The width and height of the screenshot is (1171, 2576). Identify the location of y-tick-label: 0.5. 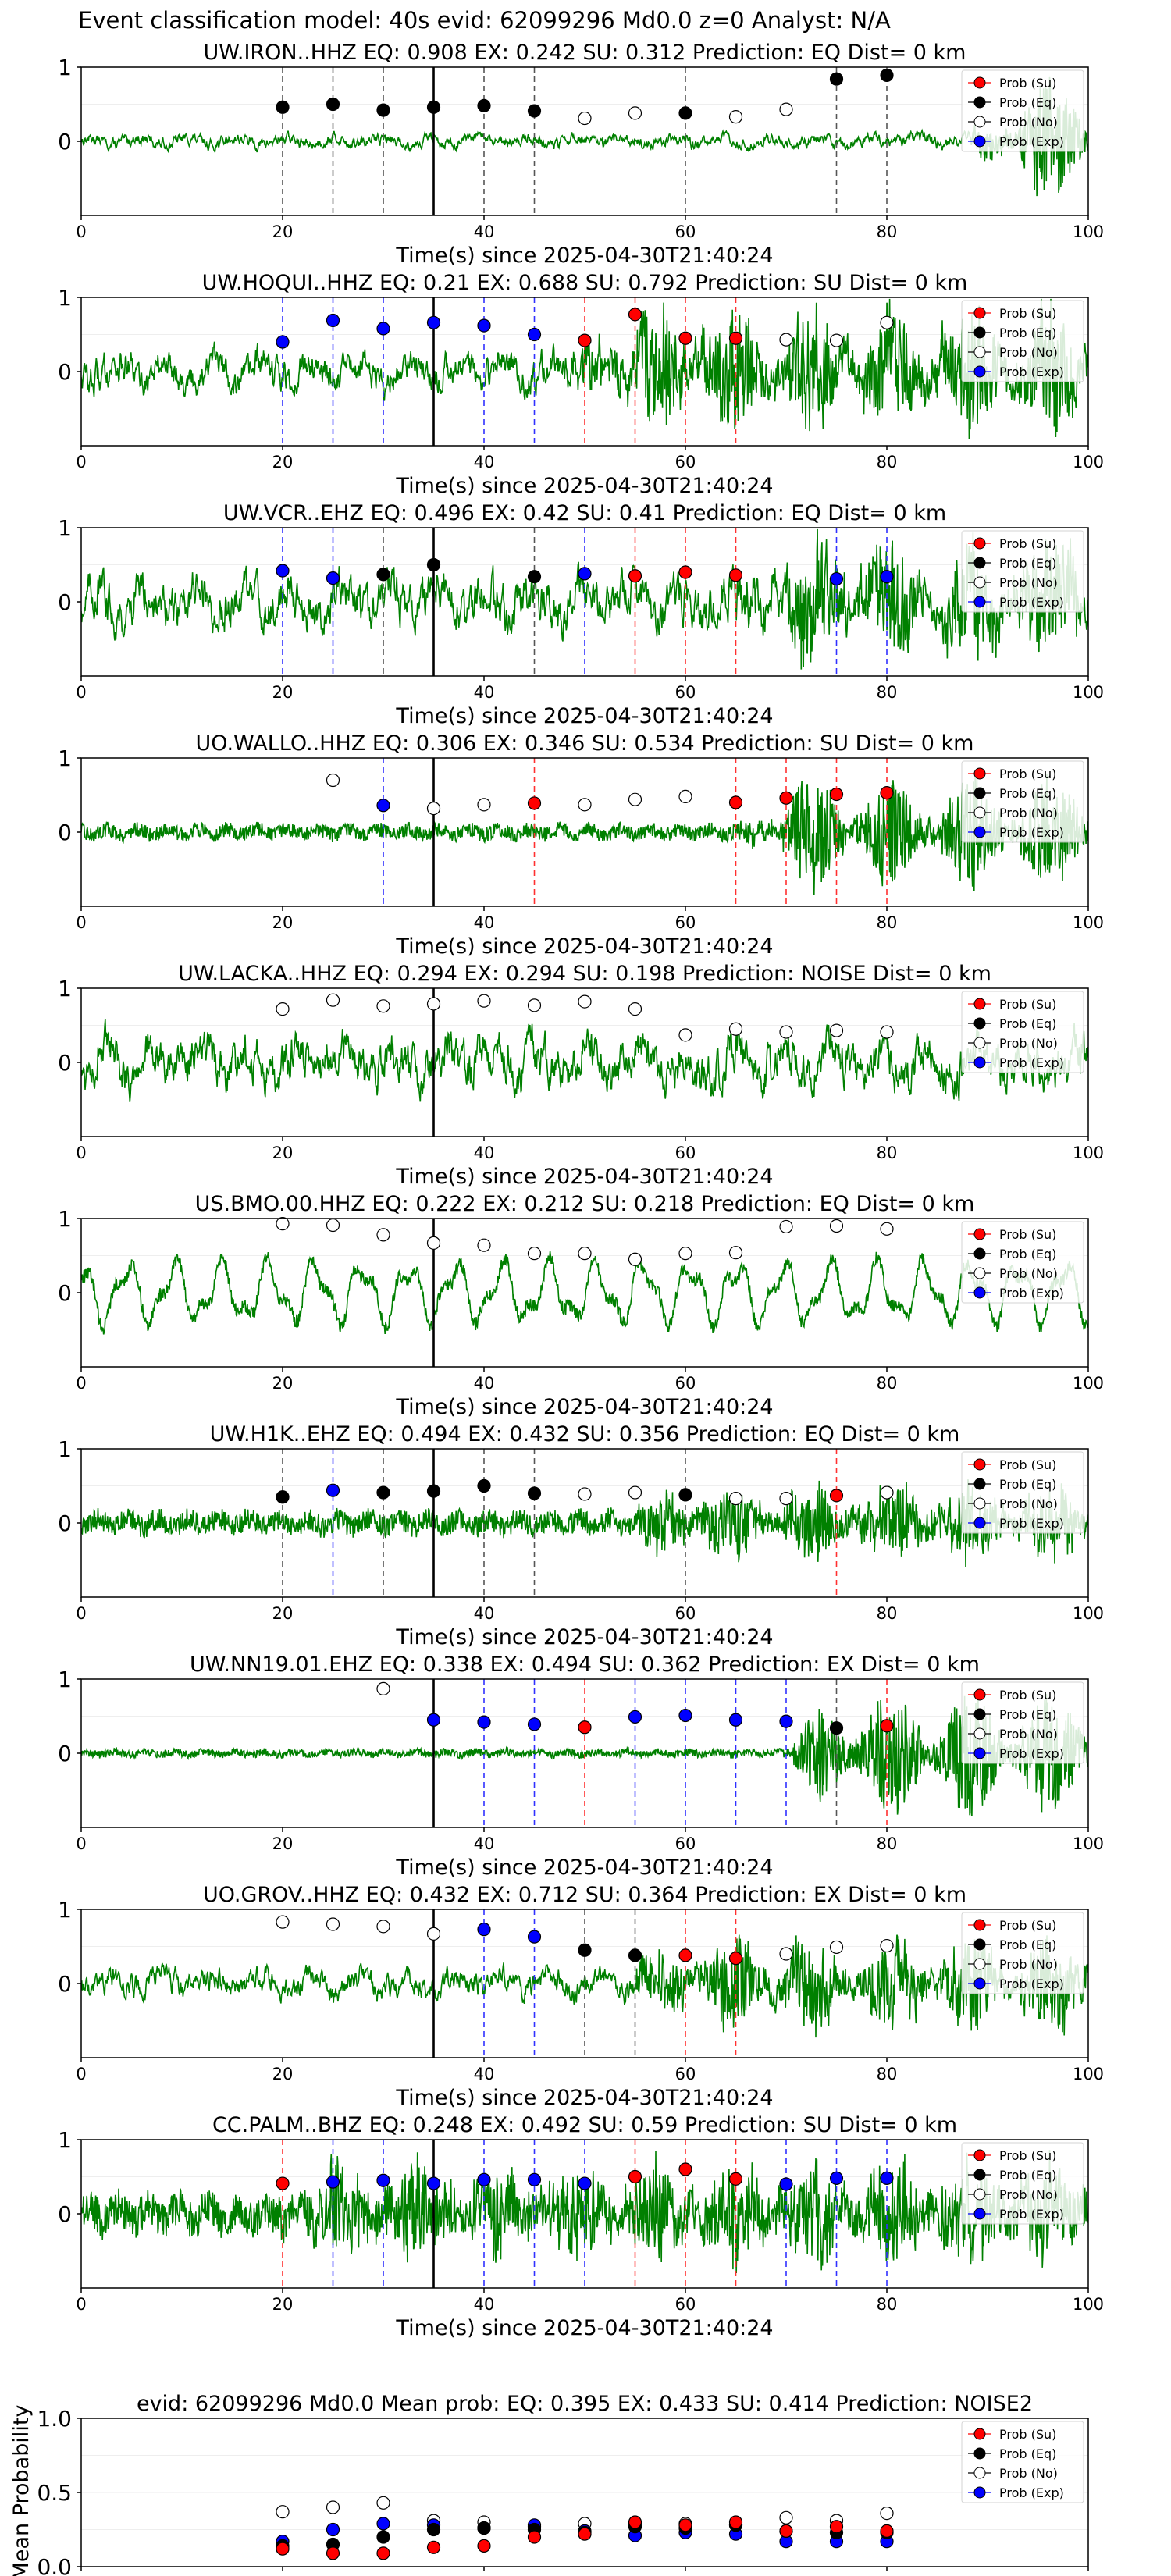
(54, 2493).